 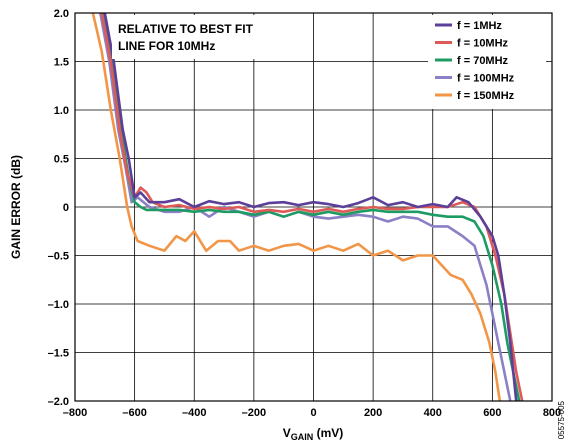 I want to click on annotation-line-2: LINE FOR 10MHz, so click(x=166, y=46).